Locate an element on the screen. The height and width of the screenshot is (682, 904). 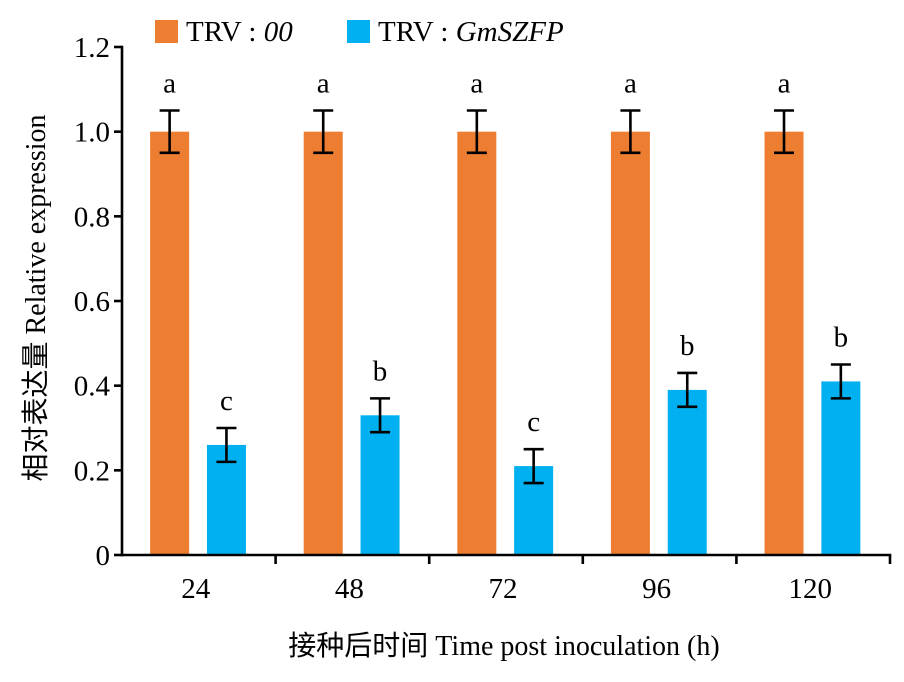
legend-label-series2: TRV : GmSZFP is located at coordinates (471, 32).